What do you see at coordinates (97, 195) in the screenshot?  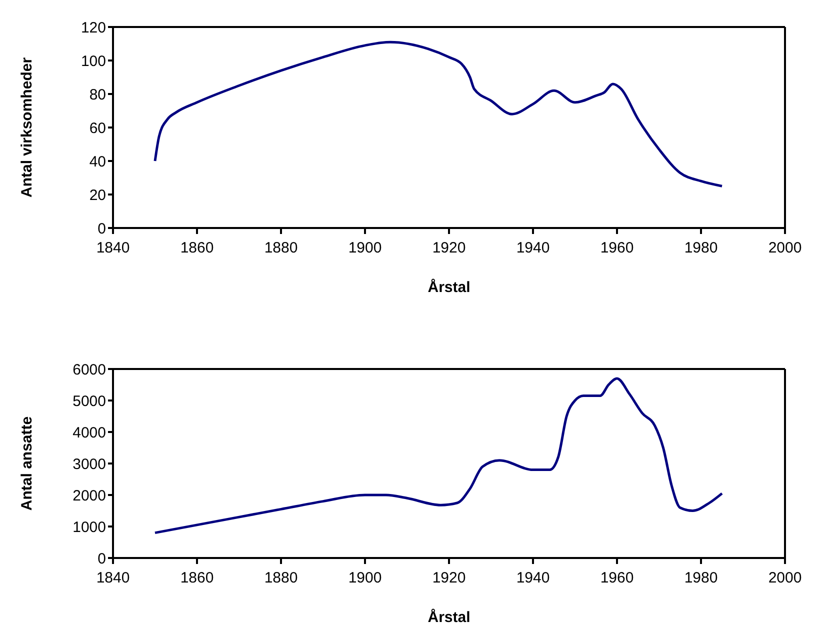 I see `y-tick-label: 20` at bounding box center [97, 195].